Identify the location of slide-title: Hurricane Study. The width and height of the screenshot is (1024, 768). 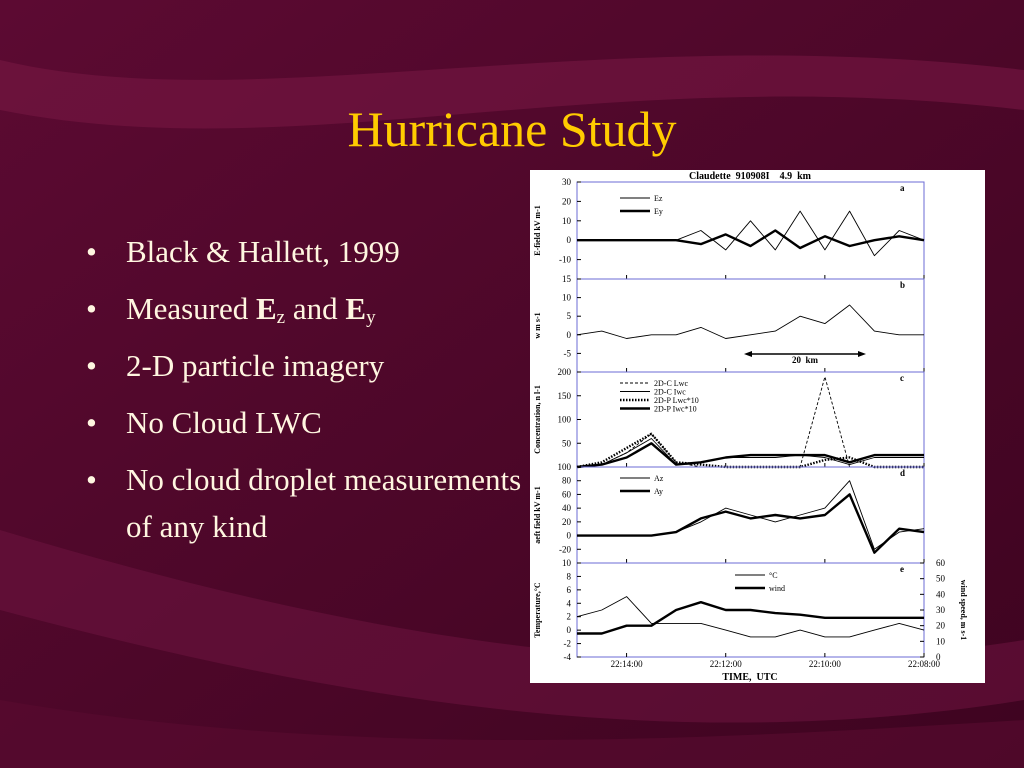
(512, 129).